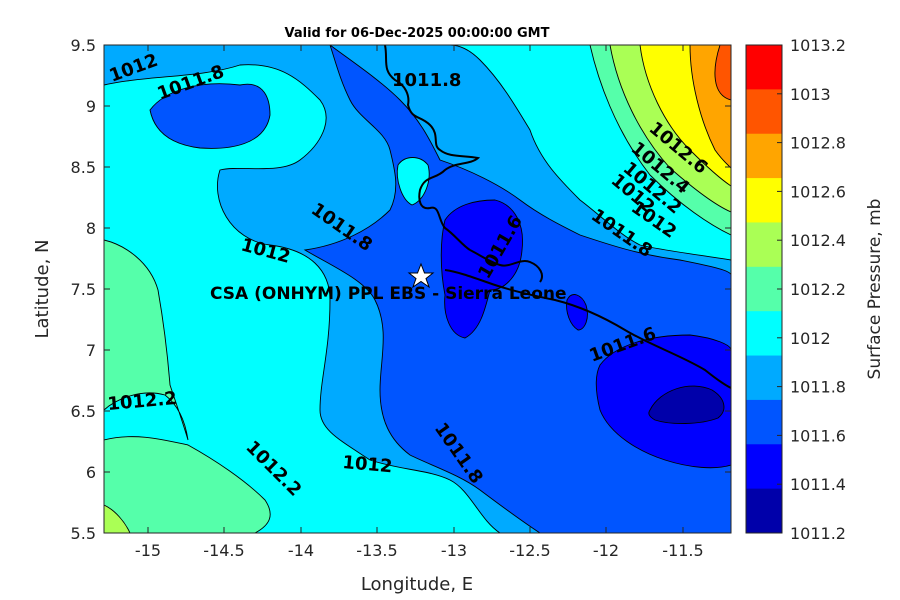  What do you see at coordinates (875, 289) in the screenshot?
I see `colorbar-label: Surface Pressure, mb` at bounding box center [875, 289].